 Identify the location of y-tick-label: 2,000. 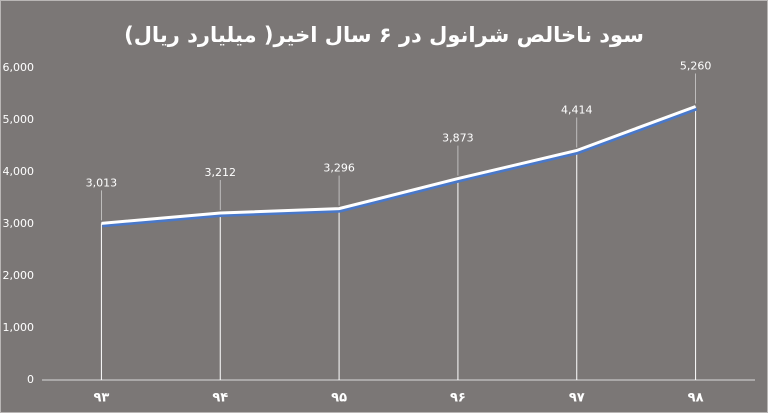
(19, 275).